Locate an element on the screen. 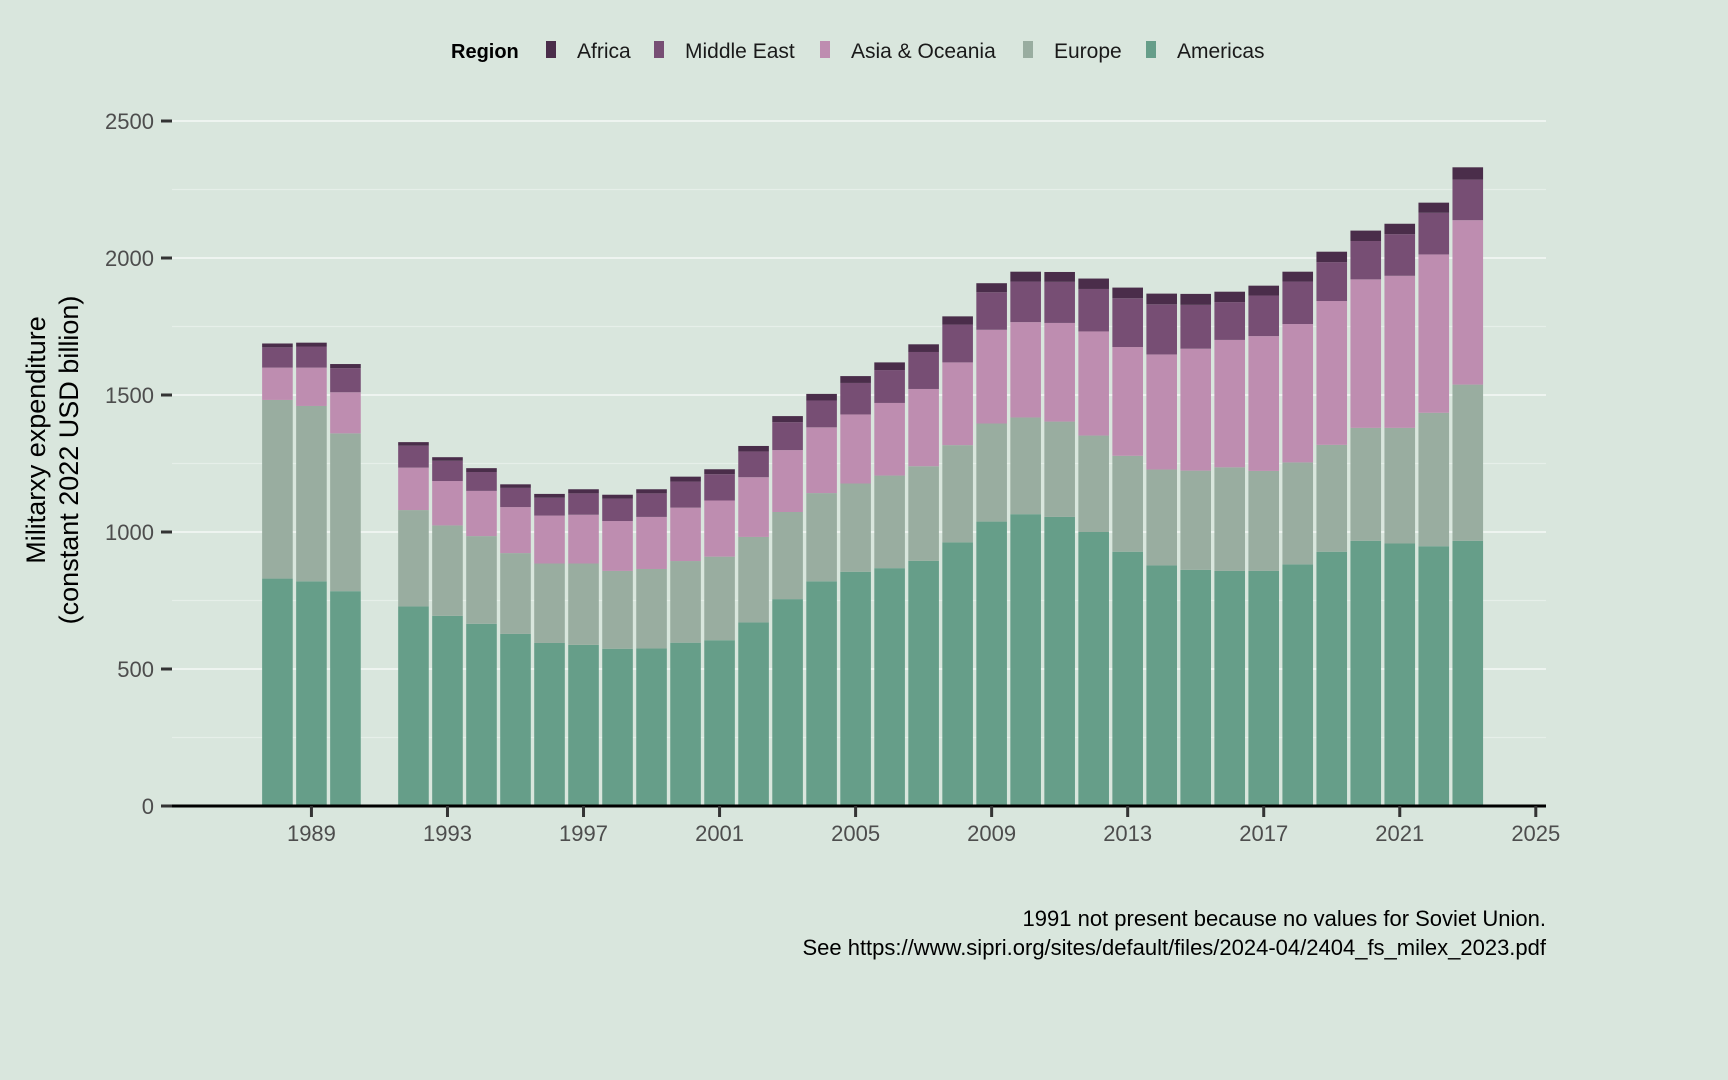 Image resolution: width=1728 pixels, height=1080 pixels. bar-asia-oceania-2022 is located at coordinates (1434, 333).